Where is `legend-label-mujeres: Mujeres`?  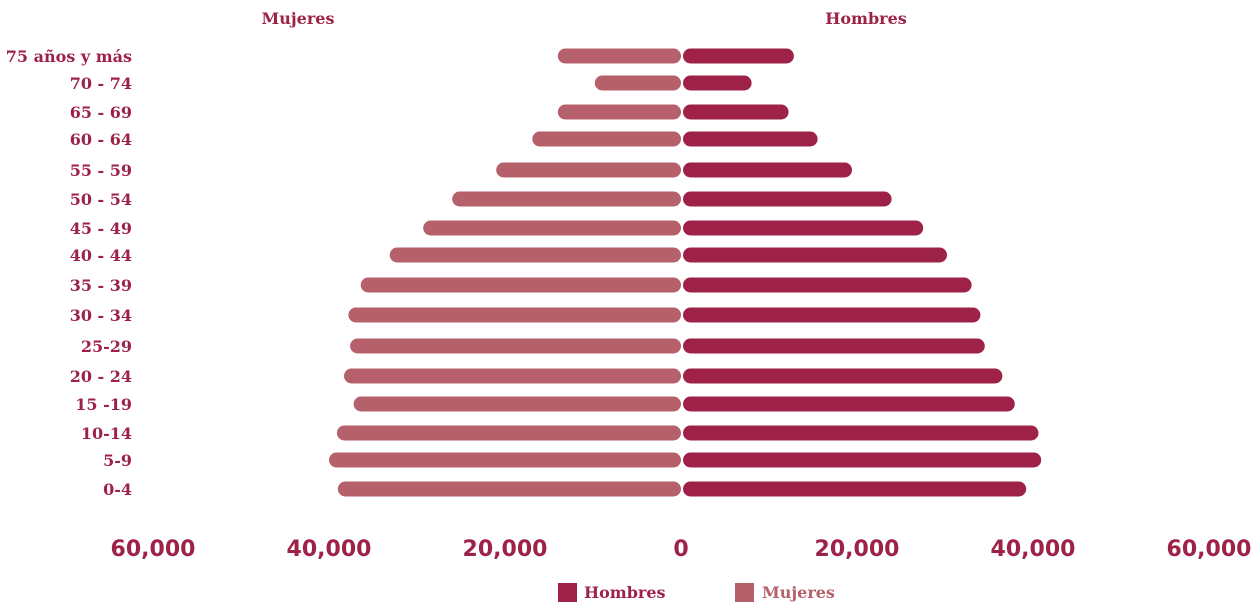 legend-label-mujeres: Mujeres is located at coordinates (798, 592).